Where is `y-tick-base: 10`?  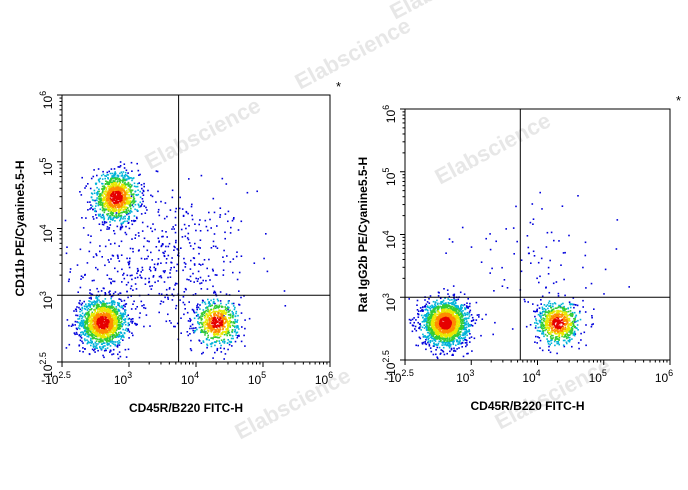
y-tick-base: 10 is located at coordinates (48, 236).